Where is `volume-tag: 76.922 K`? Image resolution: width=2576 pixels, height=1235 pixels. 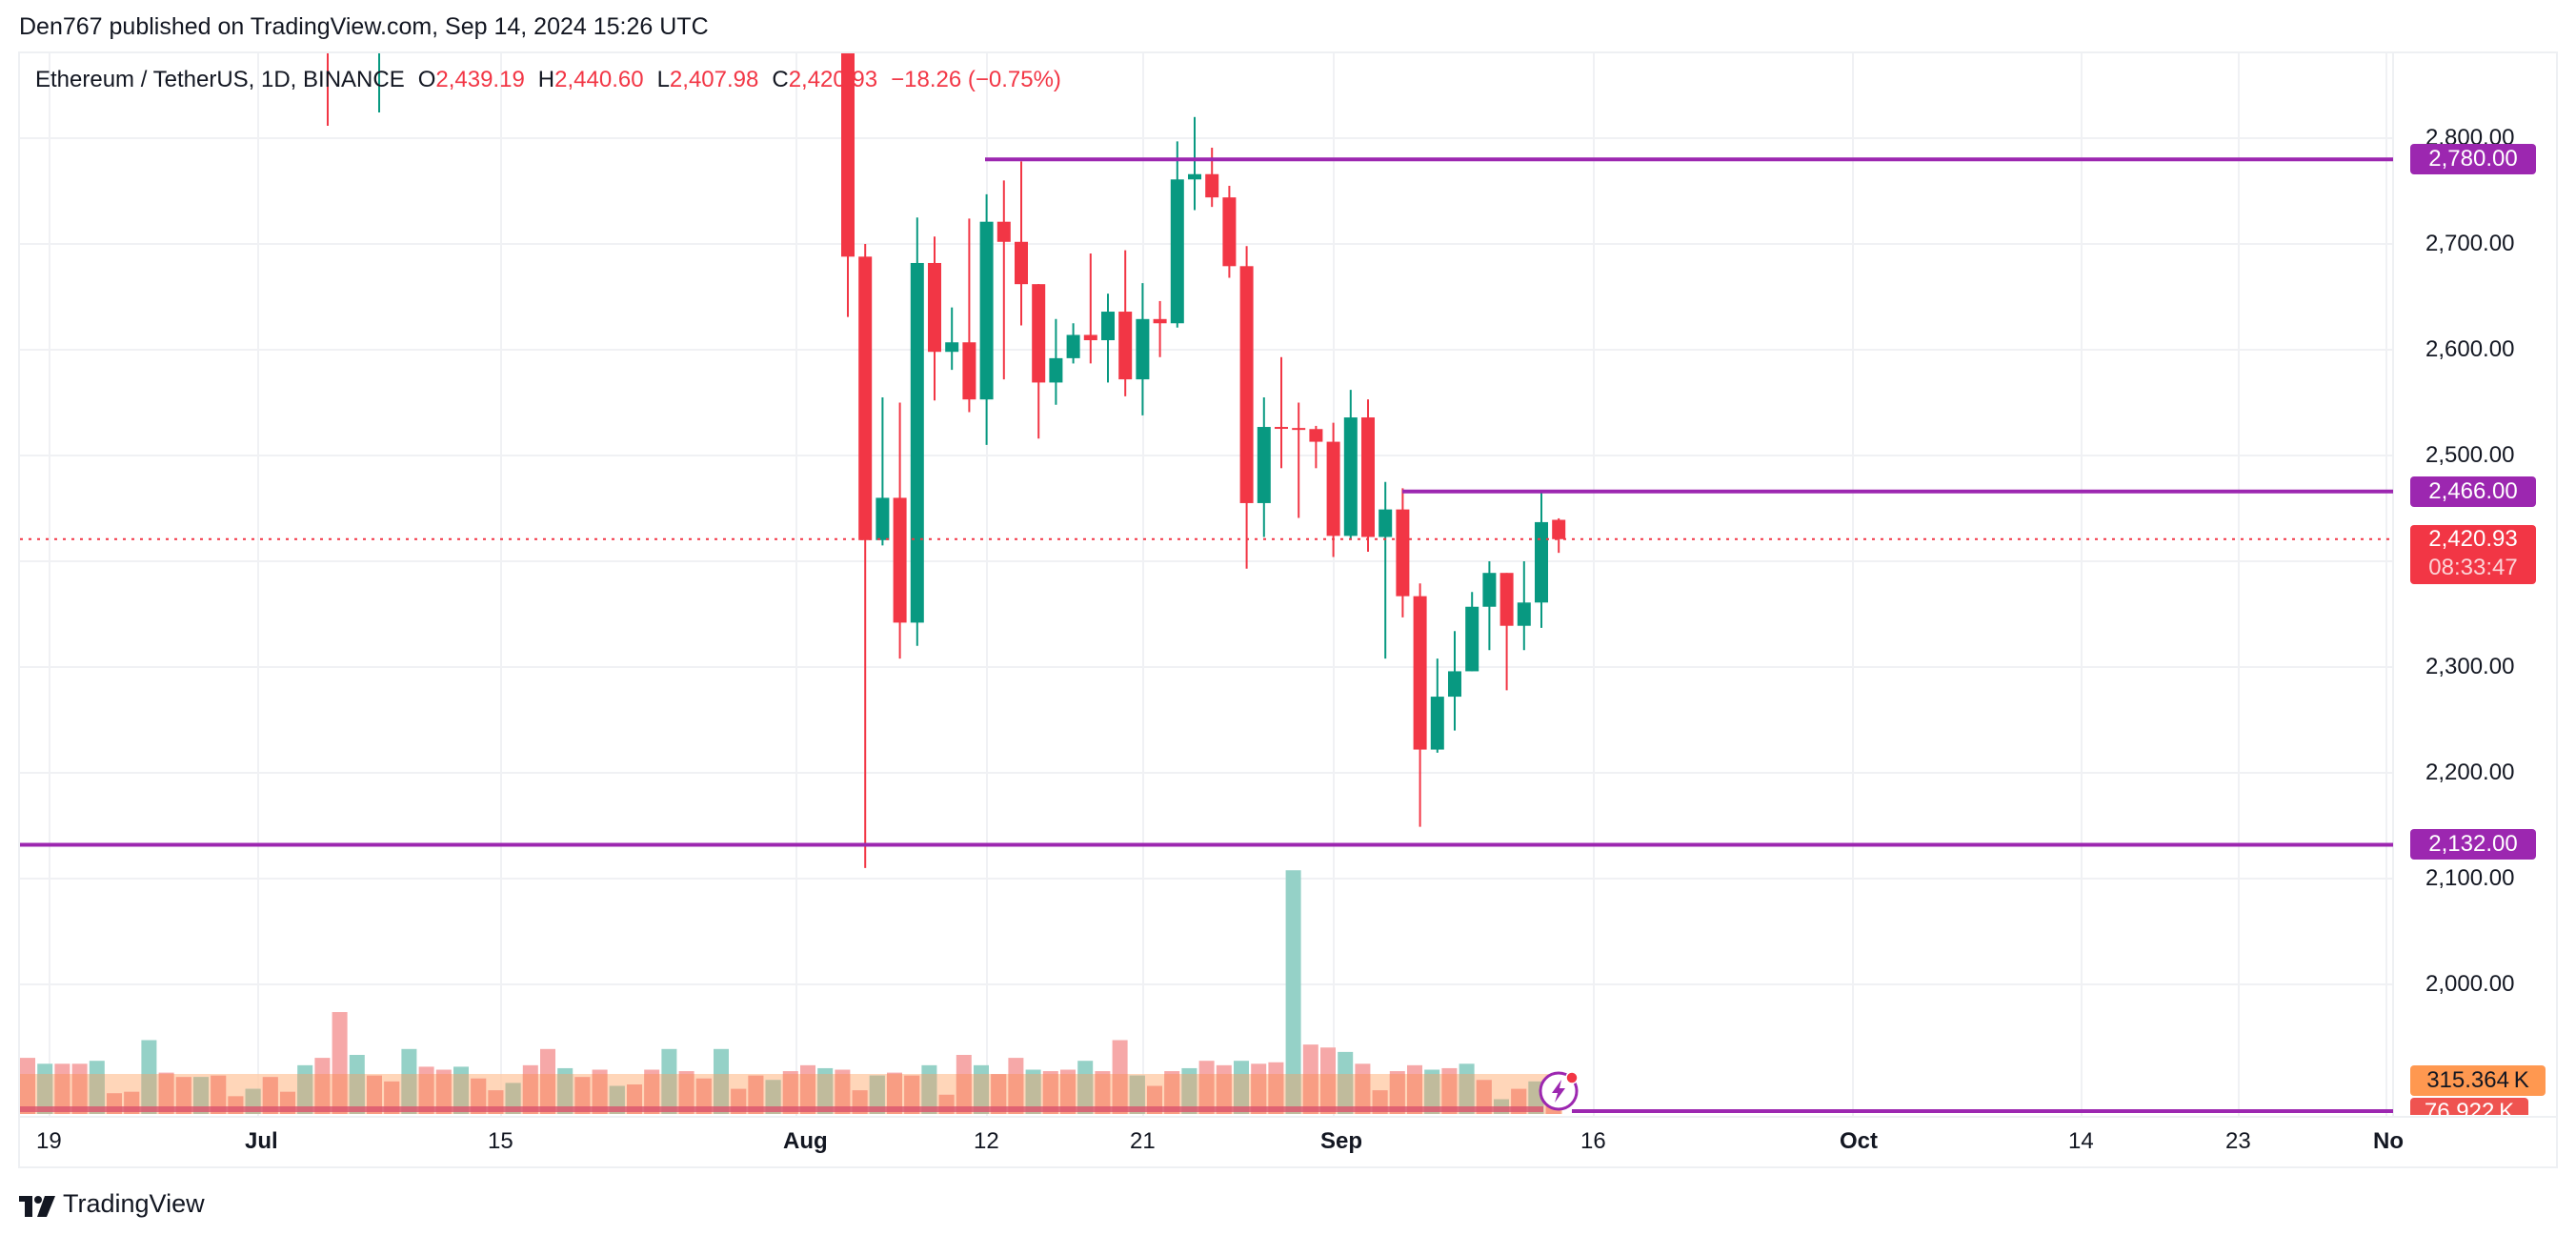 volume-tag: 76.922 K is located at coordinates (2469, 1106).